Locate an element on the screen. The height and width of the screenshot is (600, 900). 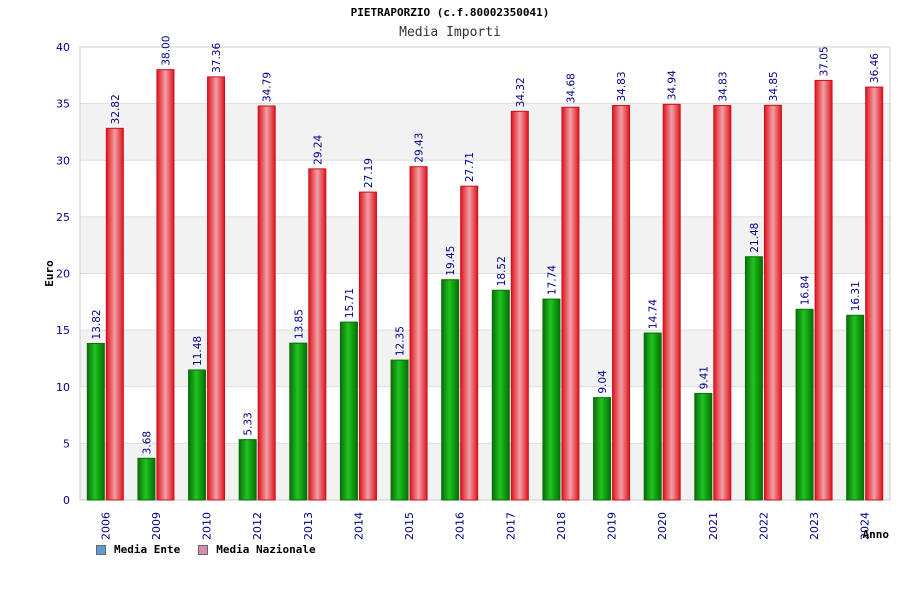
value-label: 36.46 is located at coordinates (875, 68).